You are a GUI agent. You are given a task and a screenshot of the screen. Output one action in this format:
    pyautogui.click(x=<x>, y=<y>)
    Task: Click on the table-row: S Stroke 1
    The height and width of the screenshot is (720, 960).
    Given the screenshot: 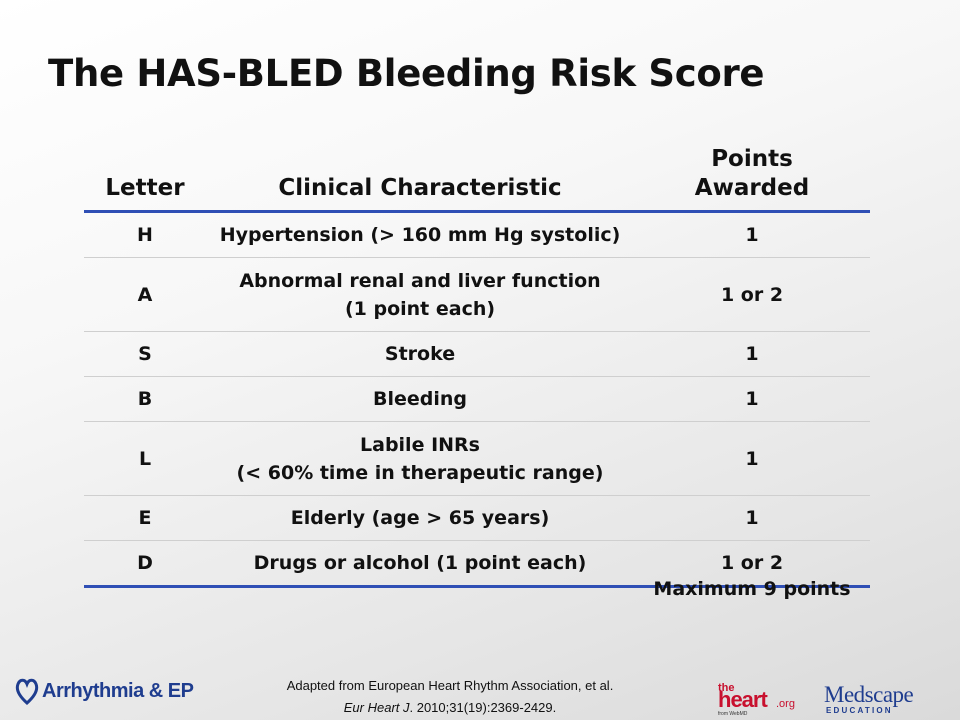 What is the action you would take?
    pyautogui.click(x=477, y=354)
    